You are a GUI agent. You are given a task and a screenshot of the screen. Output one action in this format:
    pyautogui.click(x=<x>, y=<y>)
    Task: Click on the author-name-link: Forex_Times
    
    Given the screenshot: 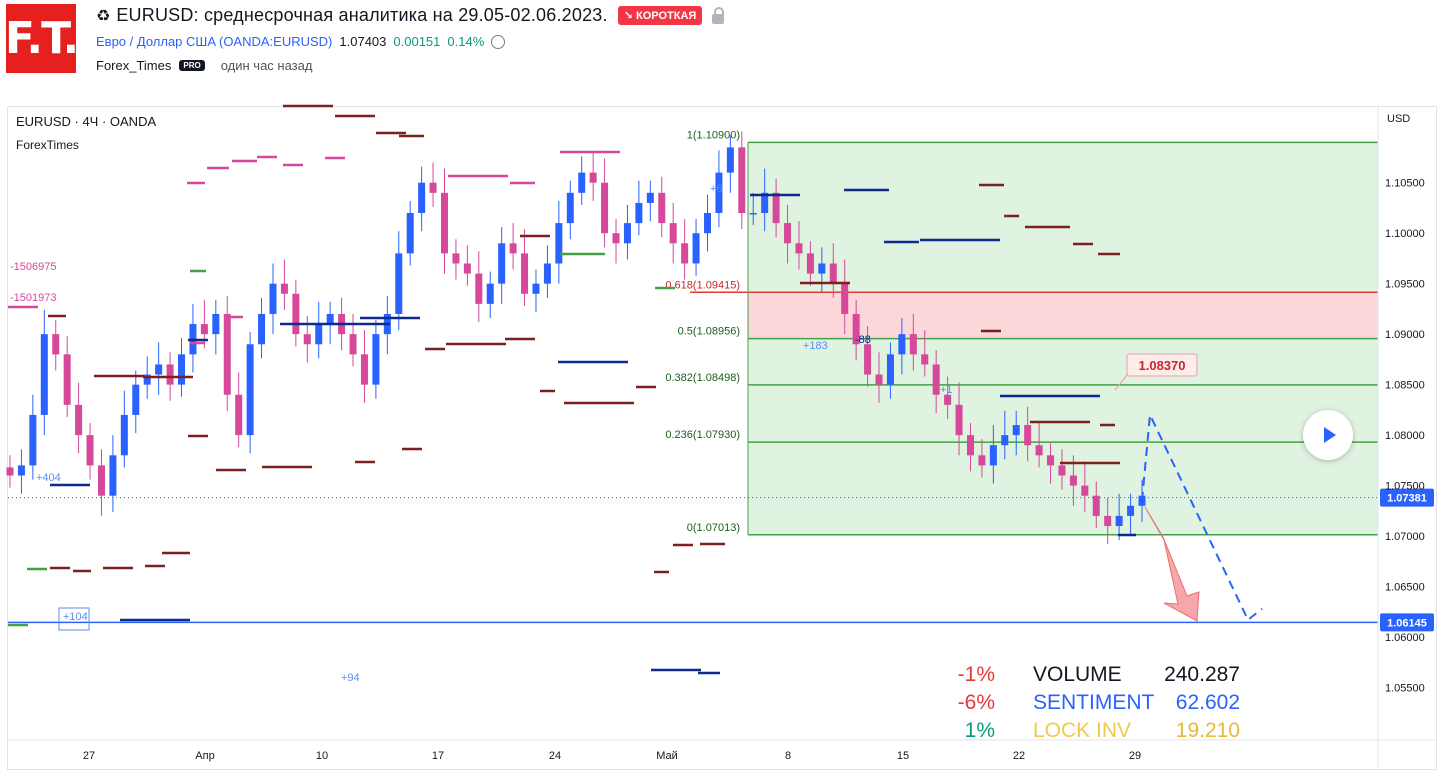 What is the action you would take?
    pyautogui.click(x=134, y=65)
    